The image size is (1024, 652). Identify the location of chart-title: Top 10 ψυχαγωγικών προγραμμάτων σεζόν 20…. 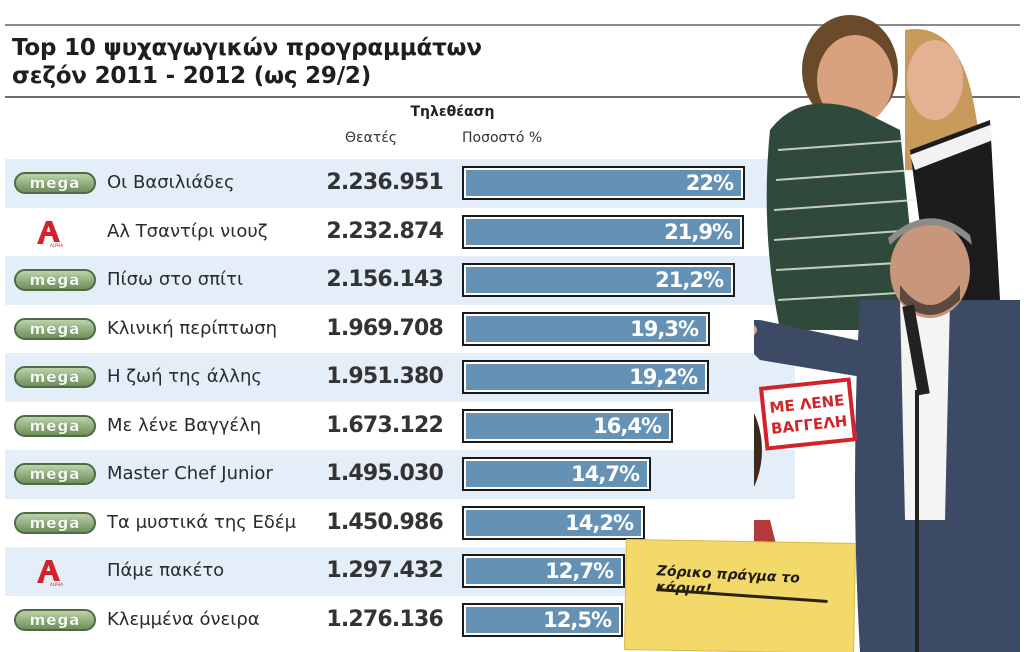
(247, 62).